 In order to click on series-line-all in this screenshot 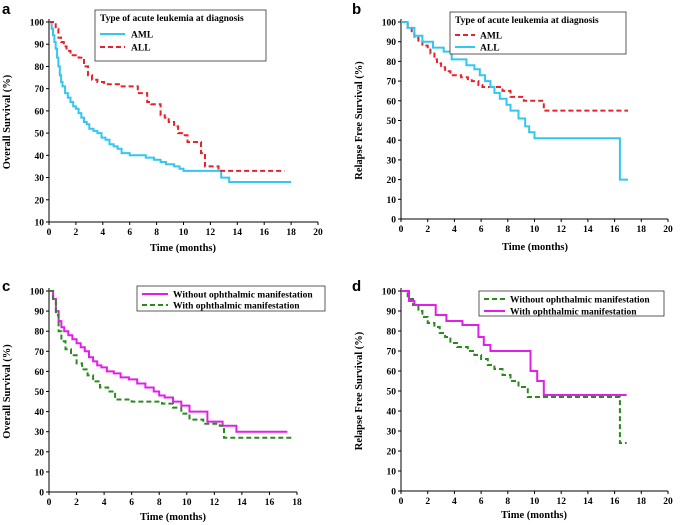, I will do `click(514, 101)`.